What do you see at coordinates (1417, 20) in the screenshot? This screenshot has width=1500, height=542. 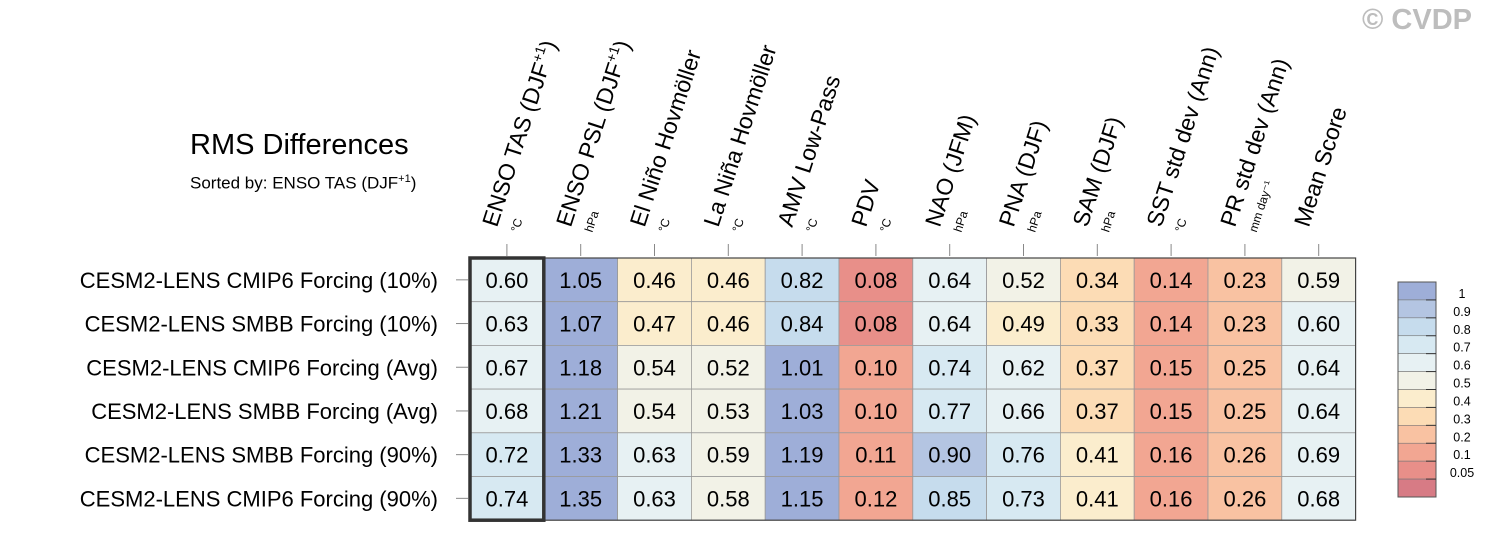 I see `watermark: © CVDP` at bounding box center [1417, 20].